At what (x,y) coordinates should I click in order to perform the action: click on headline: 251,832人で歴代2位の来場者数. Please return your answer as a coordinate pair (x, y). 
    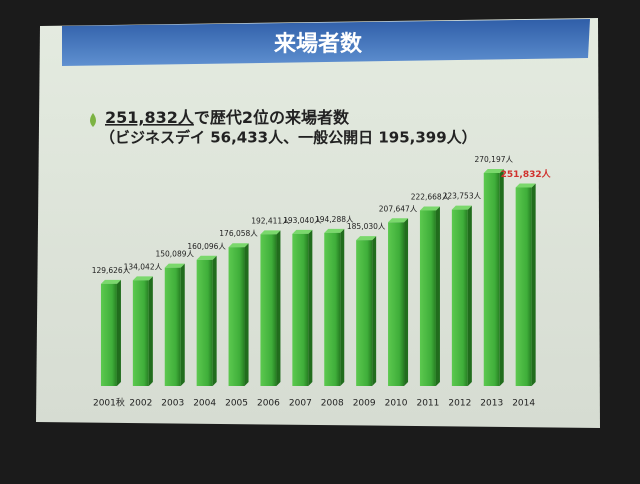
    Looking at the image, I should click on (227, 117).